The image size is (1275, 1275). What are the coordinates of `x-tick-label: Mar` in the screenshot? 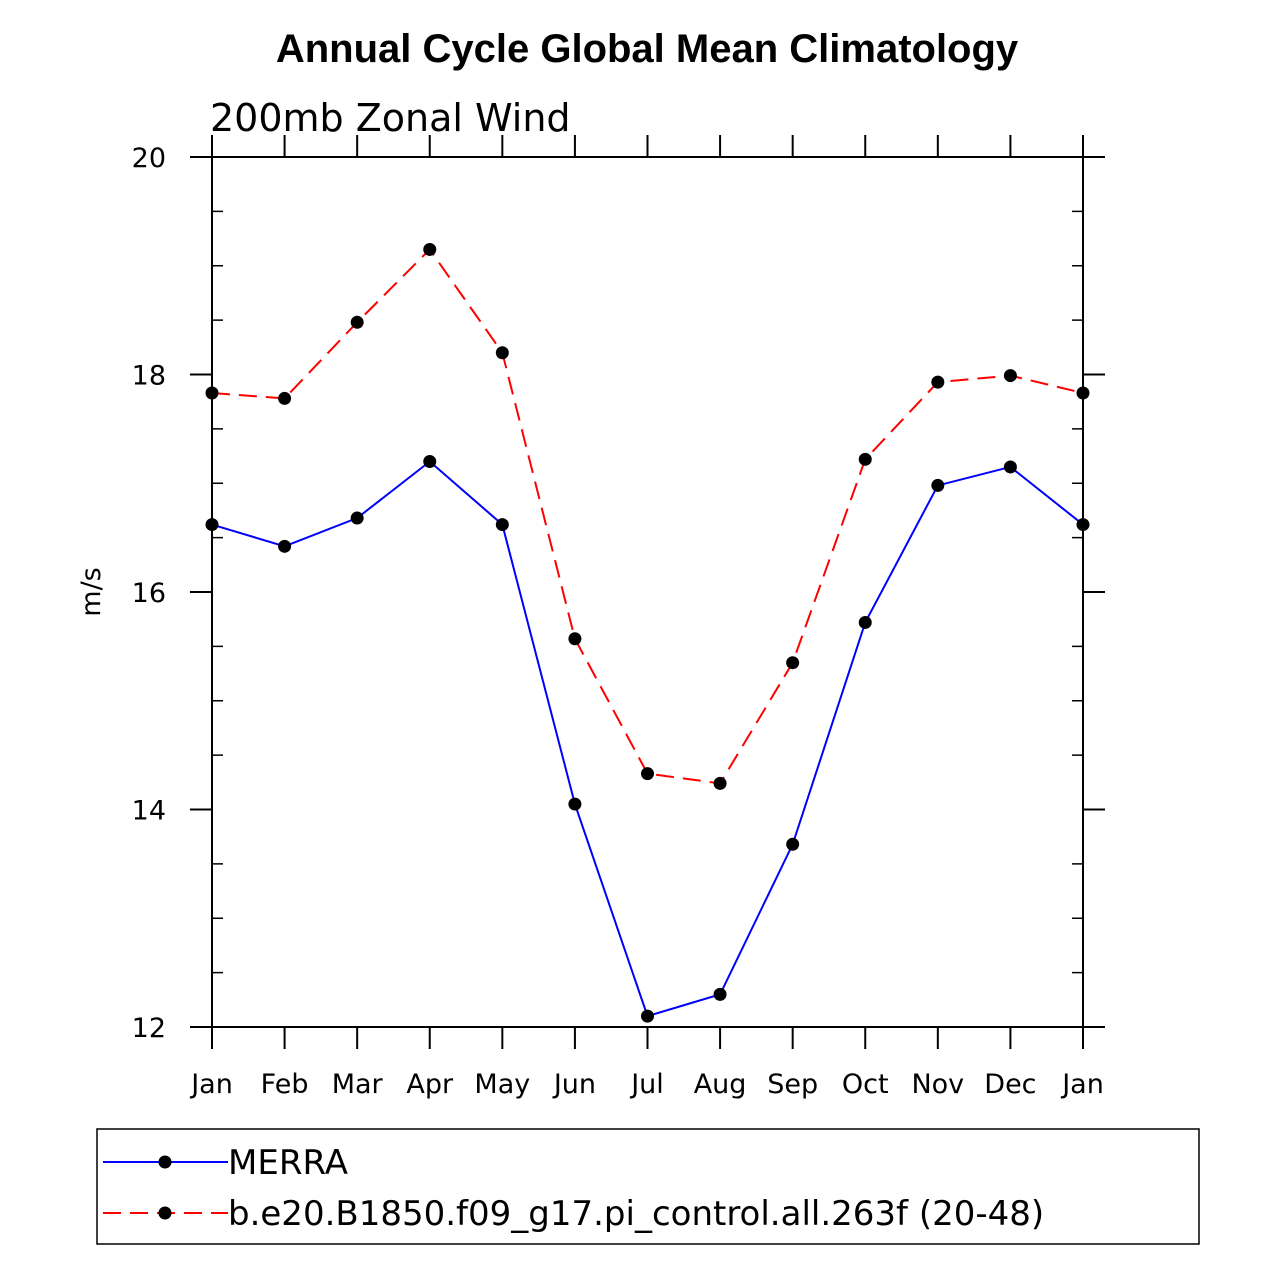 It's located at (358, 1084).